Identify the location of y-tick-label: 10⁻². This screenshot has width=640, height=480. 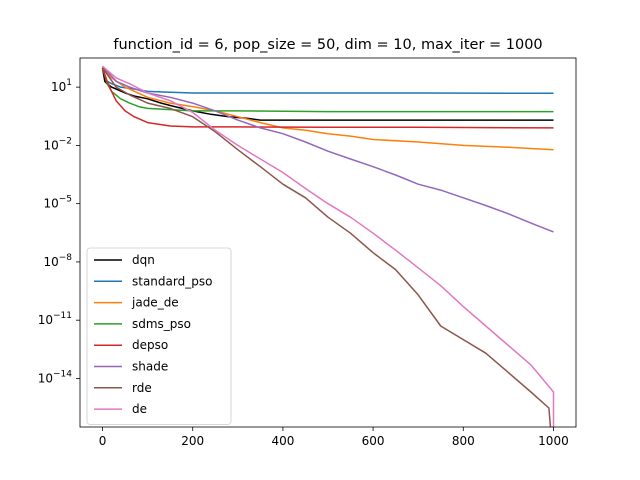
(57, 144).